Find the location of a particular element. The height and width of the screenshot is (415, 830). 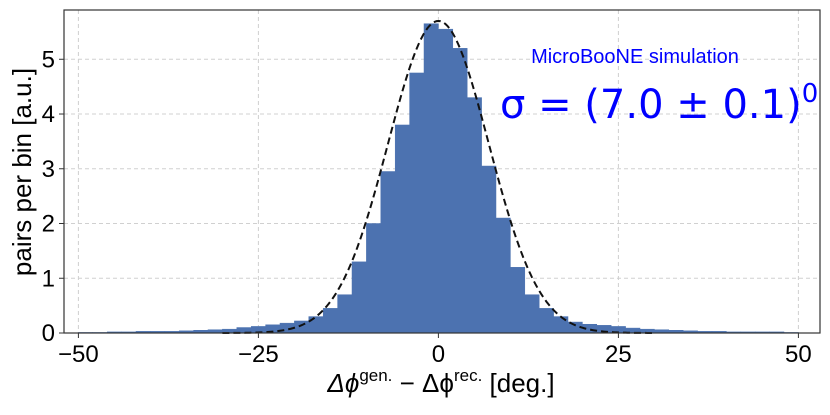

sigma-value: σ = (7.0 ± 0.1) is located at coordinates (651, 105).